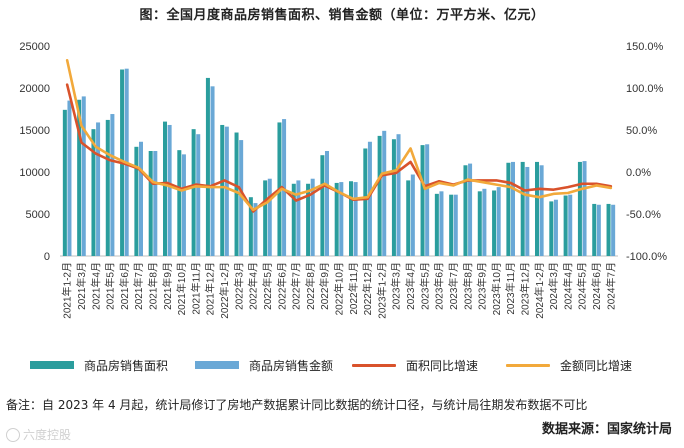  Describe the element at coordinates (539, 290) in the screenshot. I see `x-tick-label: 2024年1-2月` at that location.